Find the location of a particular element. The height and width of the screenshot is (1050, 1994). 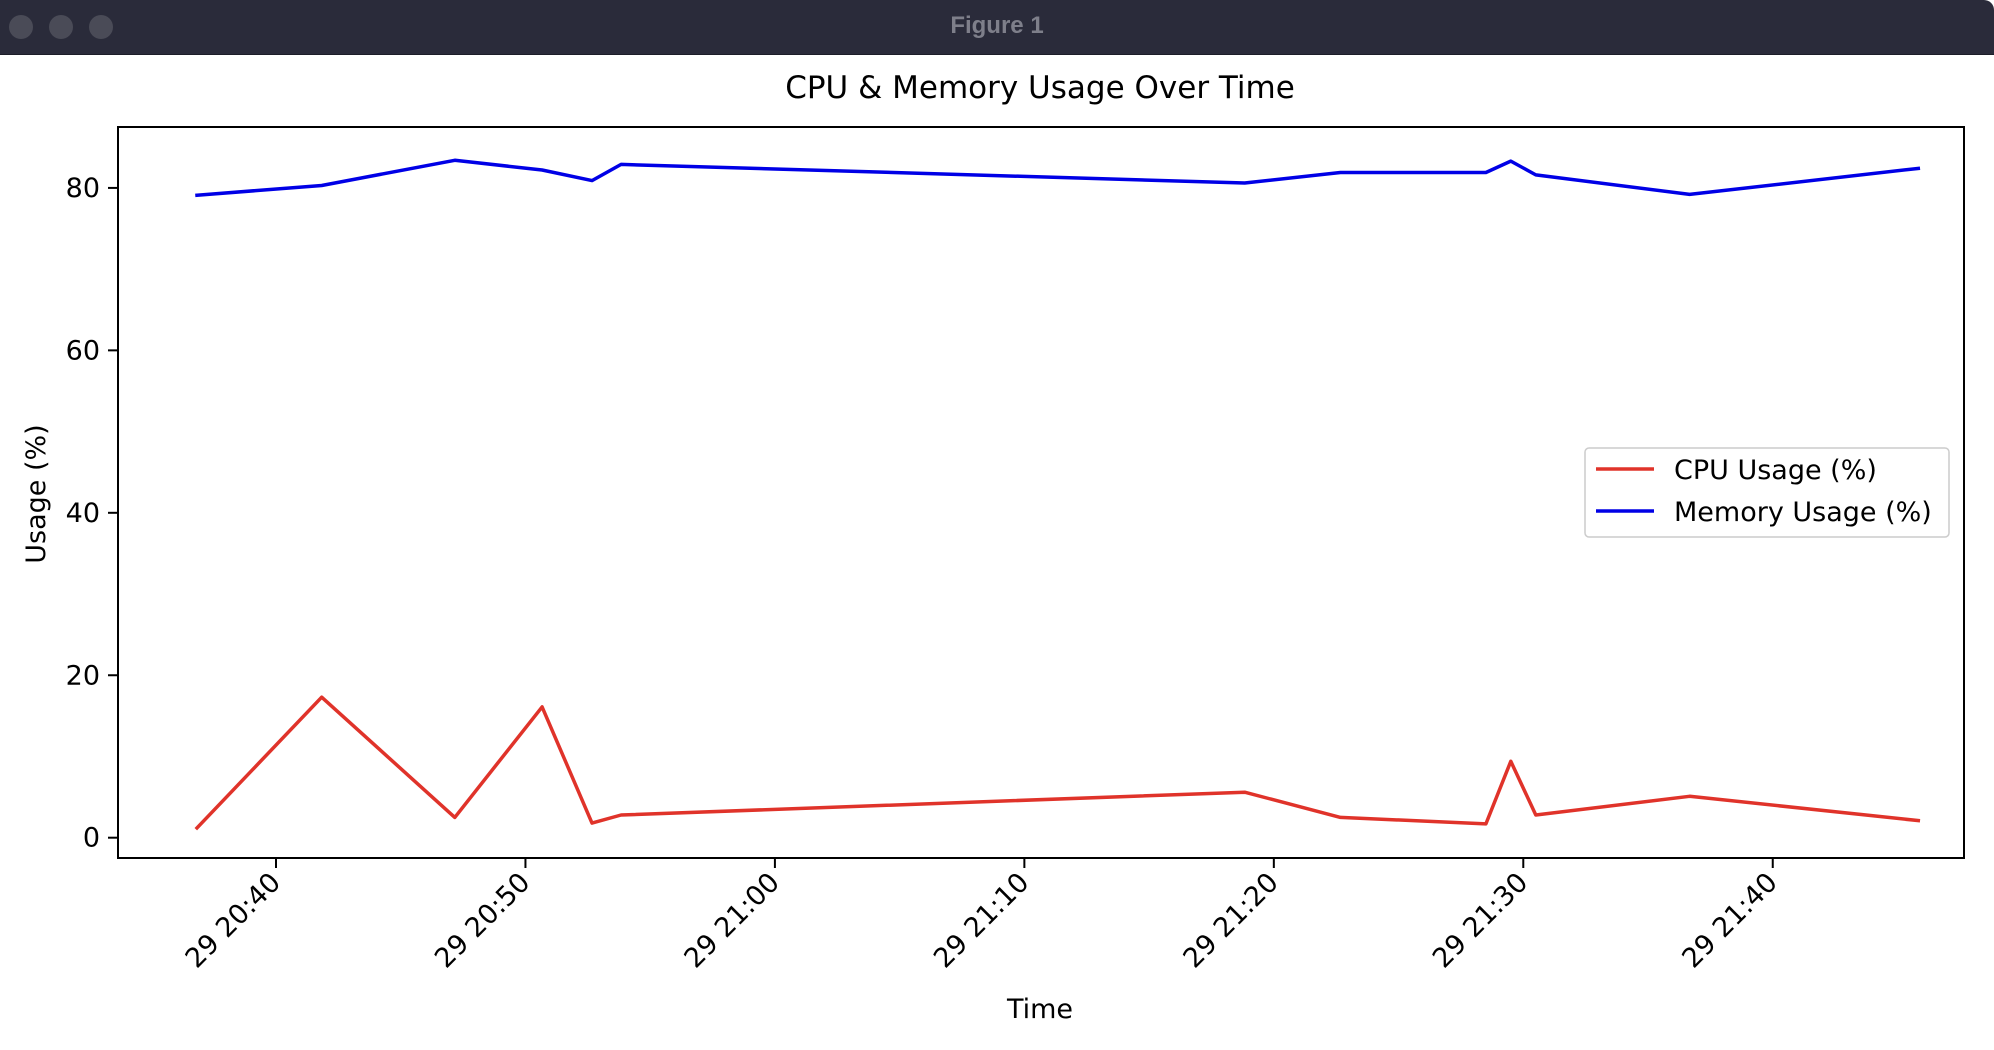

window-titlebar: Figure 1 is located at coordinates (997, 27).